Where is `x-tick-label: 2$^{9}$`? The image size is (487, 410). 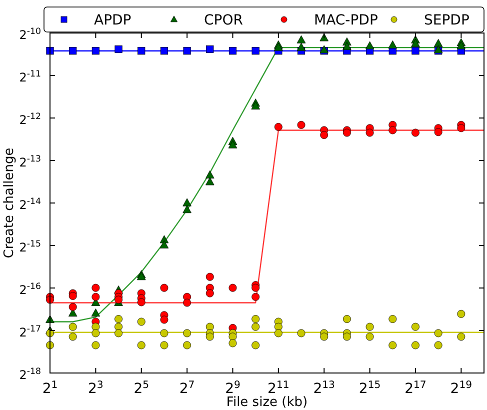 x-tick-label: 2$^{9}$ is located at coordinates (232, 388).